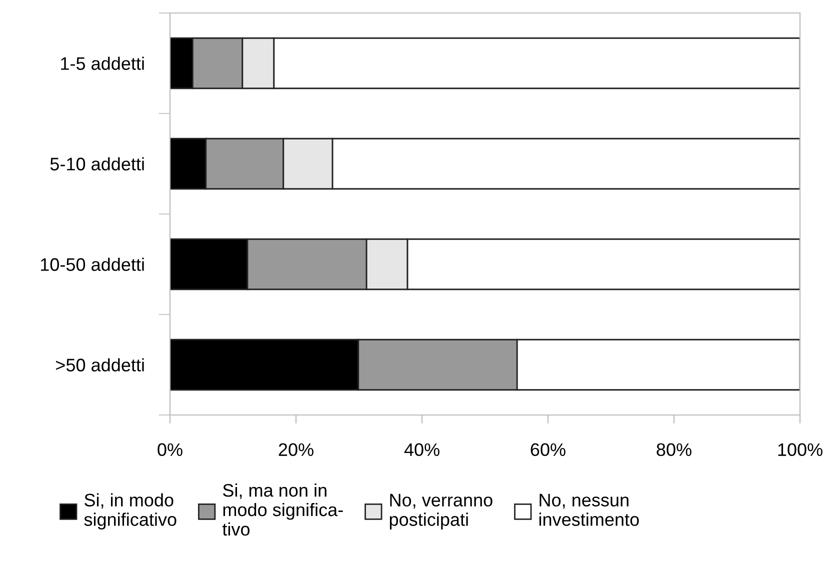 This screenshot has height=564, width=827. I want to click on x-tick-label: 20%, so click(296, 449).